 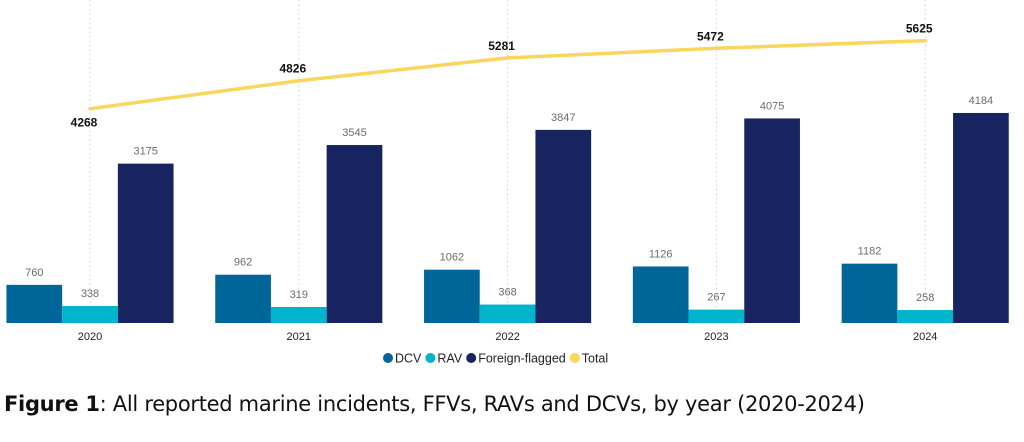 I want to click on bar-dcv-2022, so click(x=452, y=296).